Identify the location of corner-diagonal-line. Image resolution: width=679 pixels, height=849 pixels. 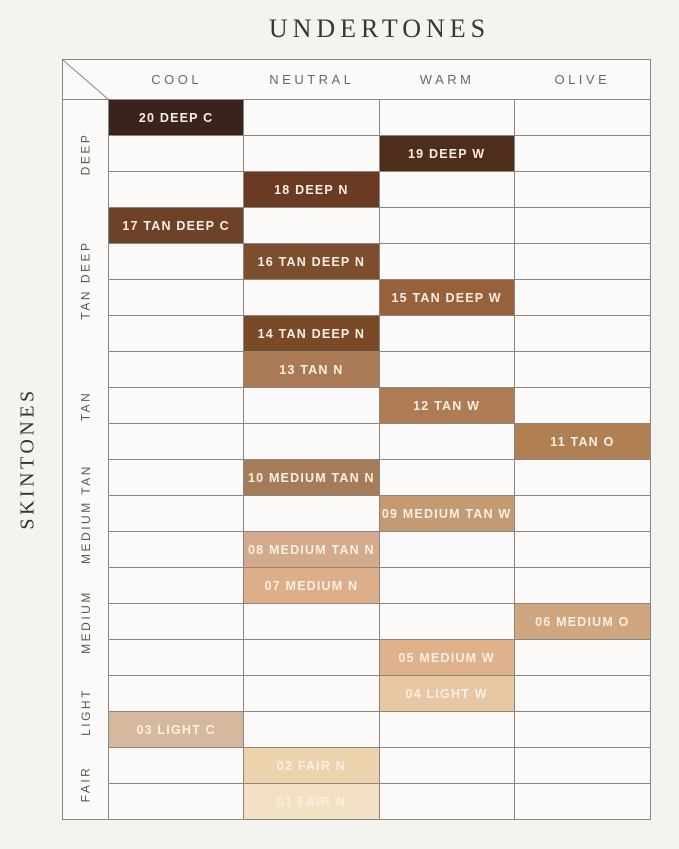
(86, 80).